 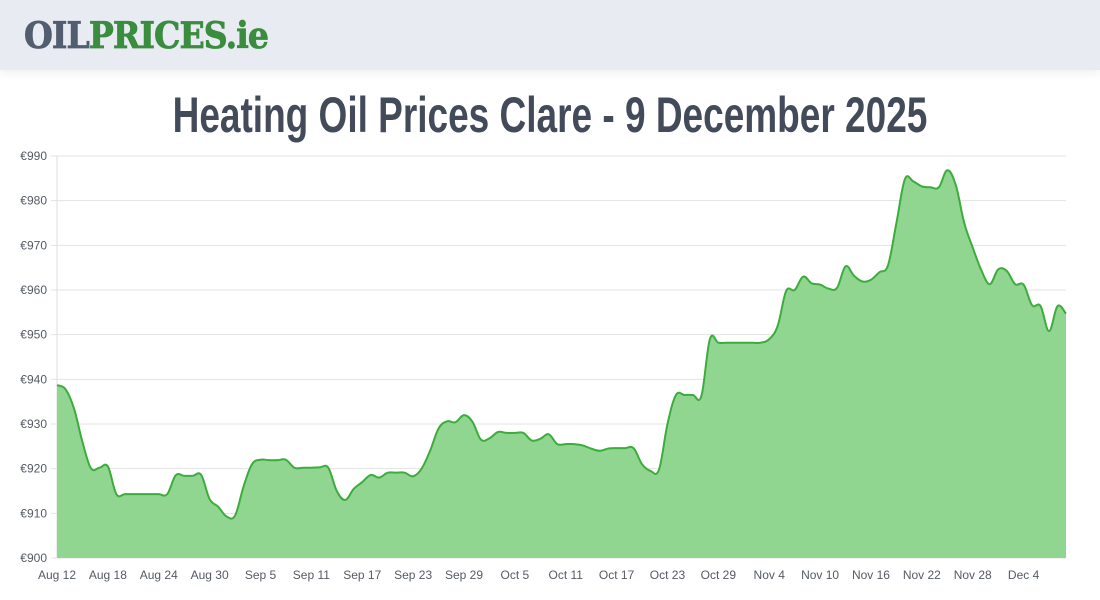 I want to click on logo-text-domain: .ie, so click(x=247, y=36).